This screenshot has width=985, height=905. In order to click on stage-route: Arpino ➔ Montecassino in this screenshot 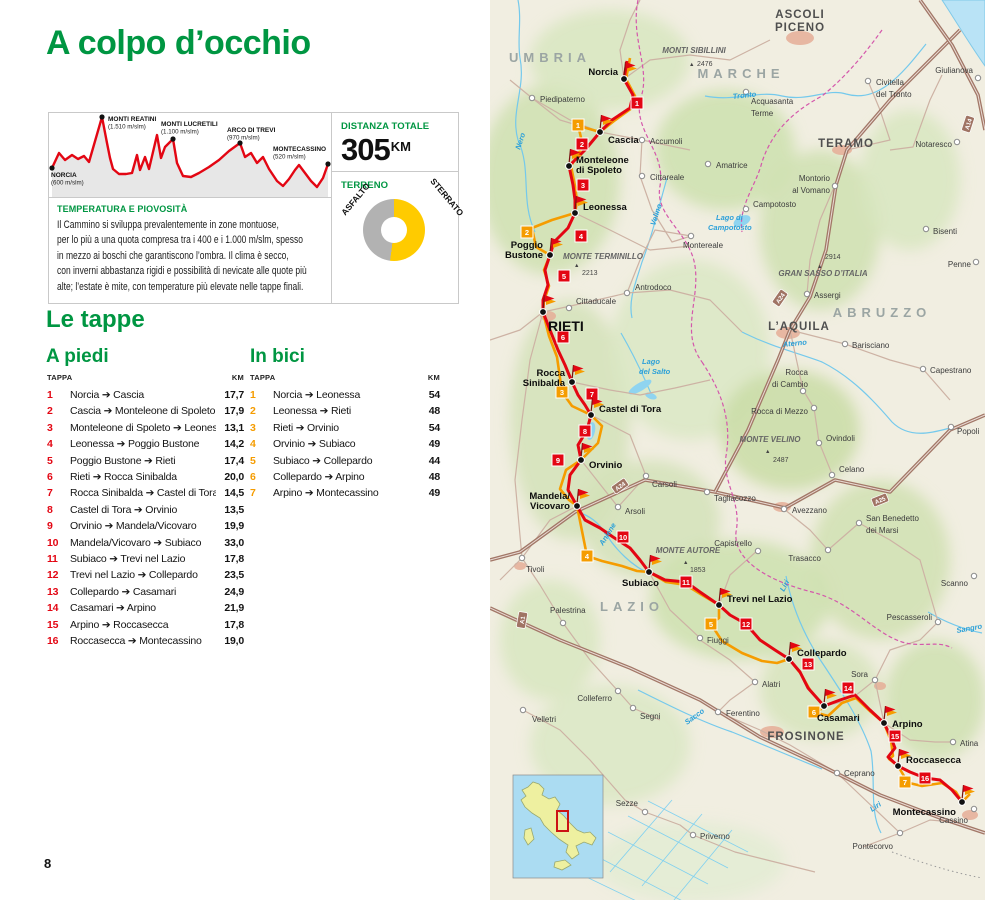, I will do `click(326, 493)`.